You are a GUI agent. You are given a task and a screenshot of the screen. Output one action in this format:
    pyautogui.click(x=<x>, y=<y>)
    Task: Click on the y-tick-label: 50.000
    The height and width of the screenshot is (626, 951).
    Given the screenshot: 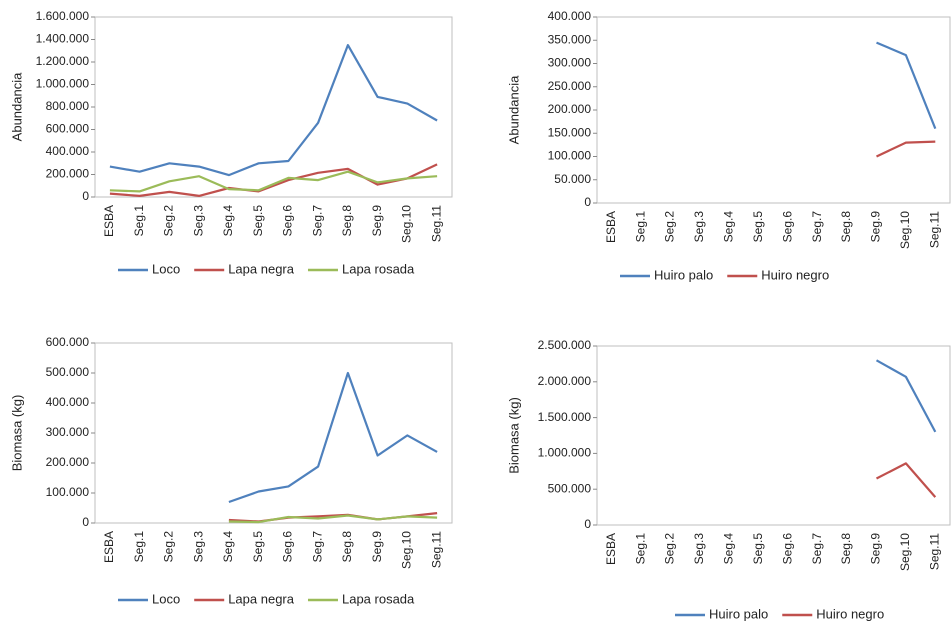 What is the action you would take?
    pyautogui.click(x=572, y=179)
    